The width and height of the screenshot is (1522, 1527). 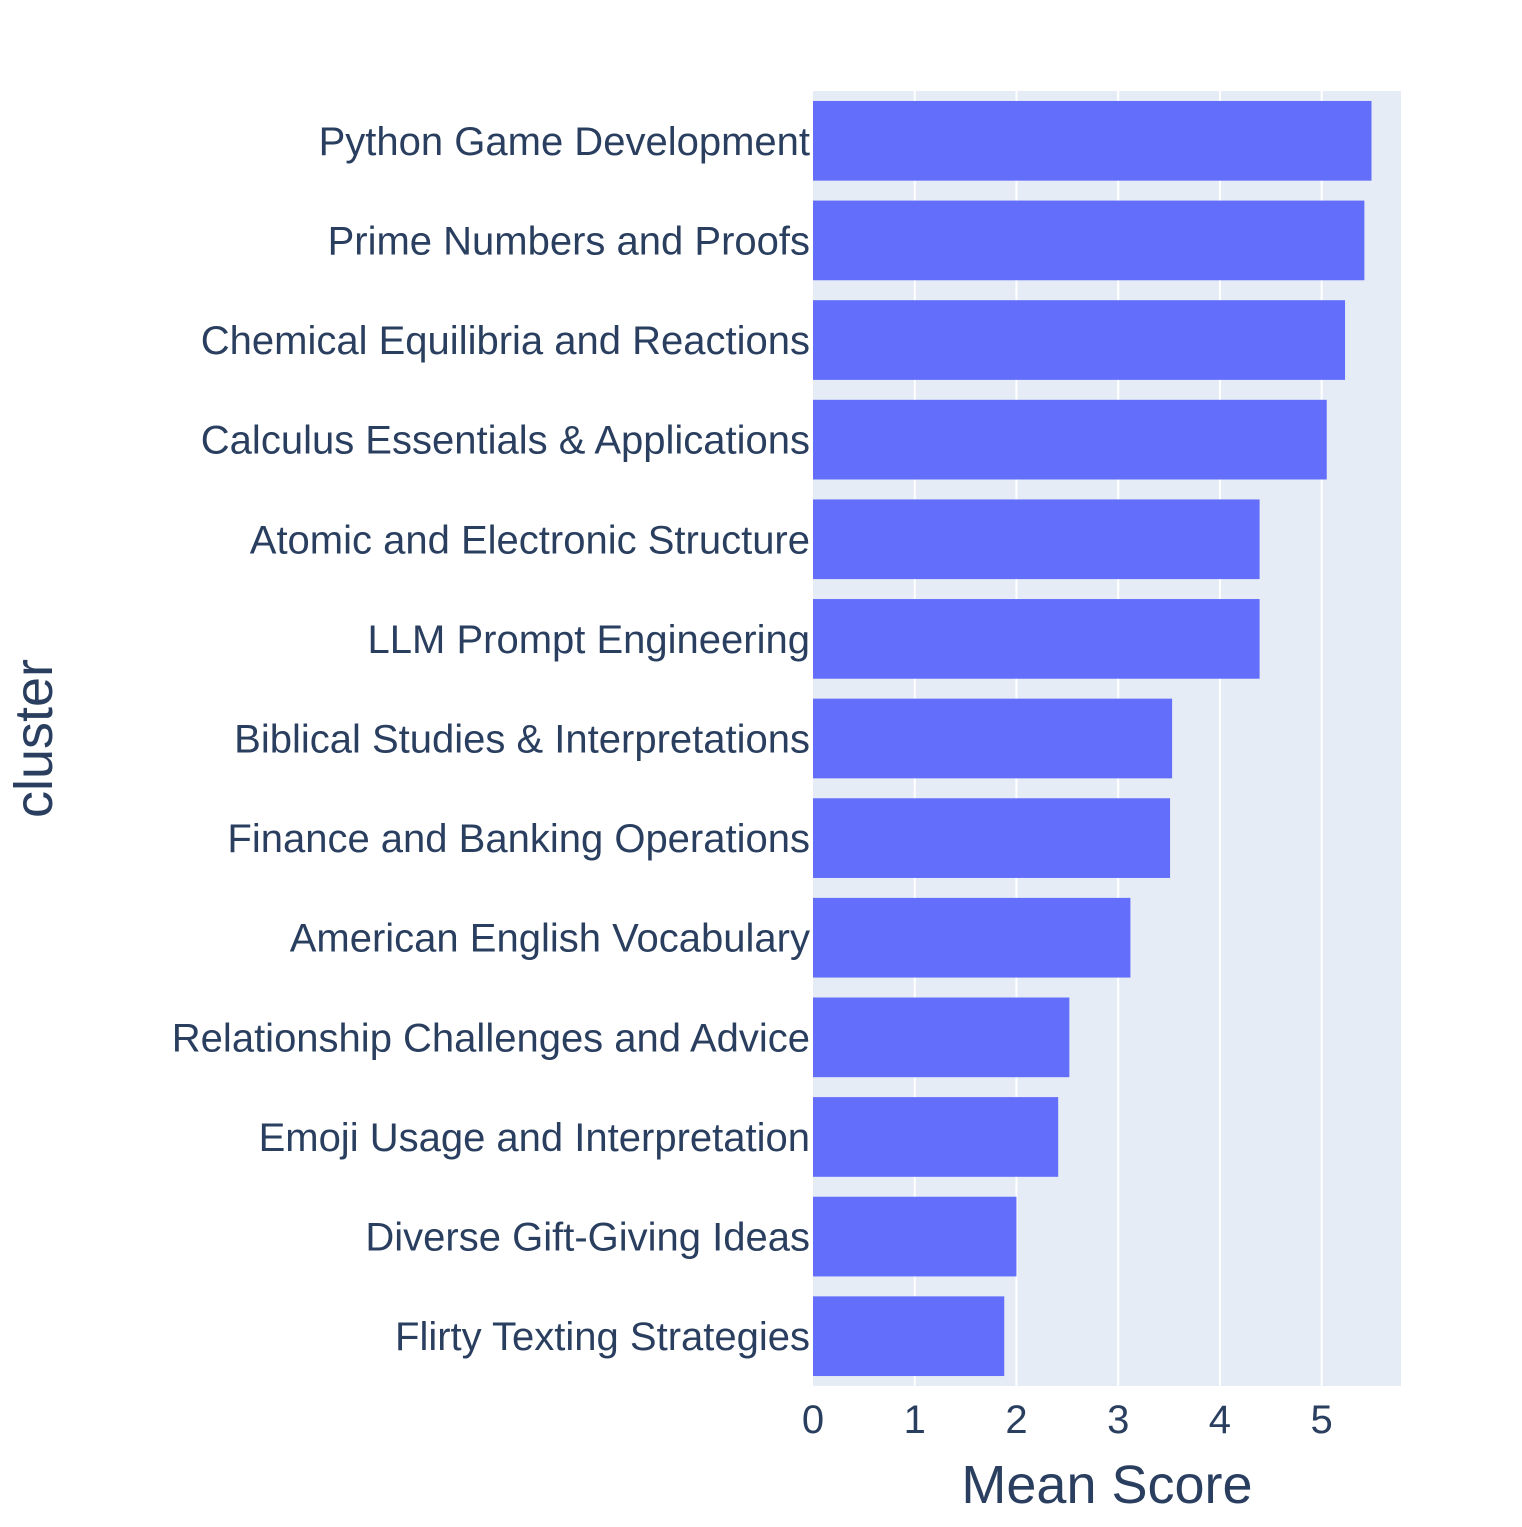 What do you see at coordinates (491, 1038) in the screenshot?
I see `y-tick-label: Relationship Challenges and Advice` at bounding box center [491, 1038].